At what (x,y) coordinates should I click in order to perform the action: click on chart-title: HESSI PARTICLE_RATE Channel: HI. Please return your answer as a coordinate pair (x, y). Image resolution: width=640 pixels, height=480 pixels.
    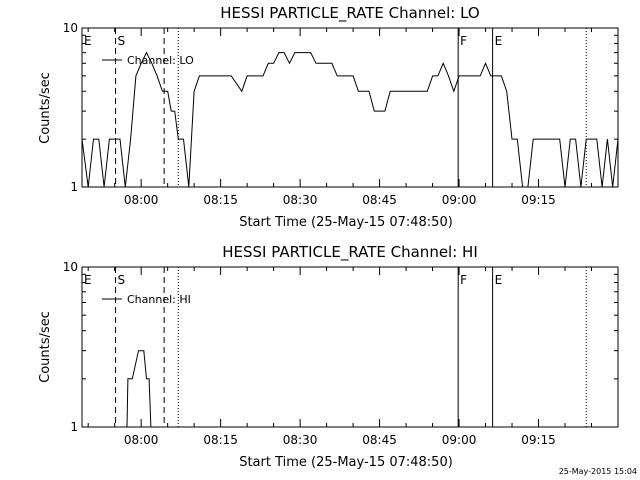
    Looking at the image, I should click on (350, 252).